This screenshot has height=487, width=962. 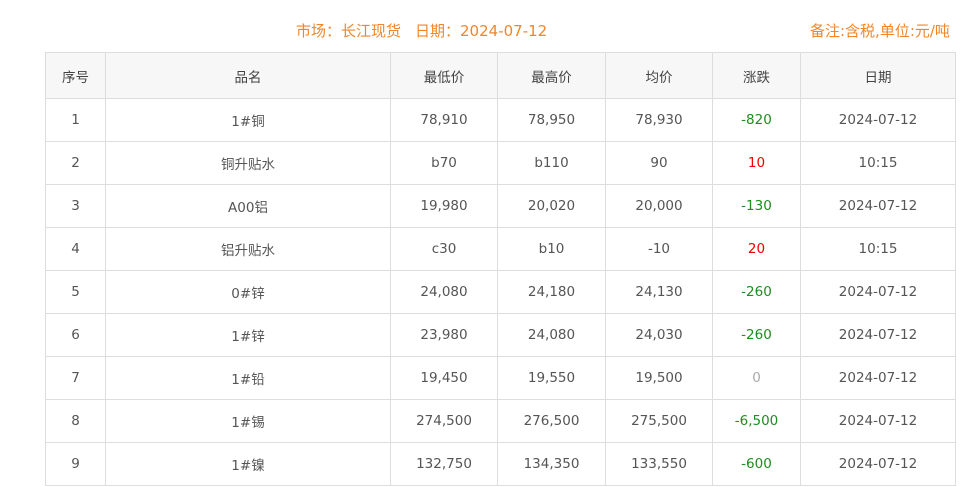 I want to click on col-change: 涨跌, so click(x=756, y=75).